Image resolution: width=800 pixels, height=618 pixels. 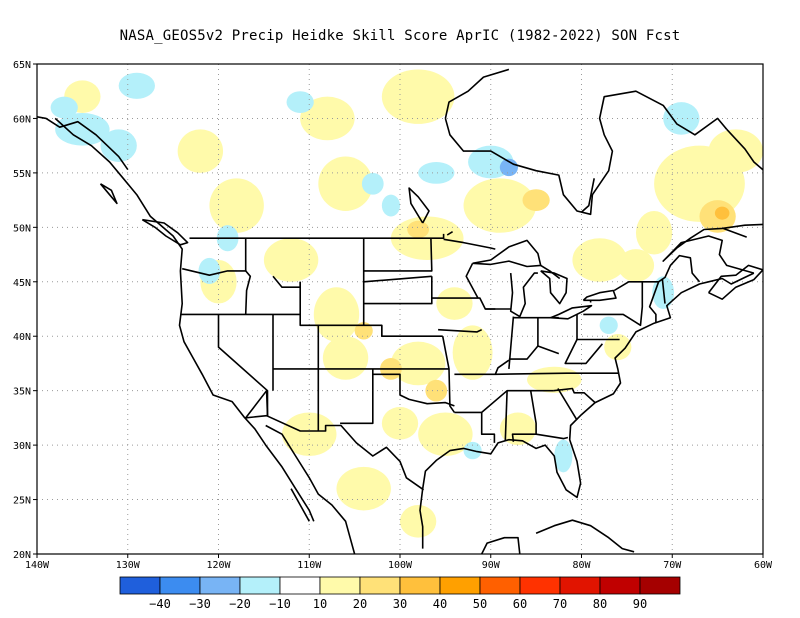 What do you see at coordinates (280, 604) in the screenshot?
I see `colorbar-label: −10` at bounding box center [280, 604].